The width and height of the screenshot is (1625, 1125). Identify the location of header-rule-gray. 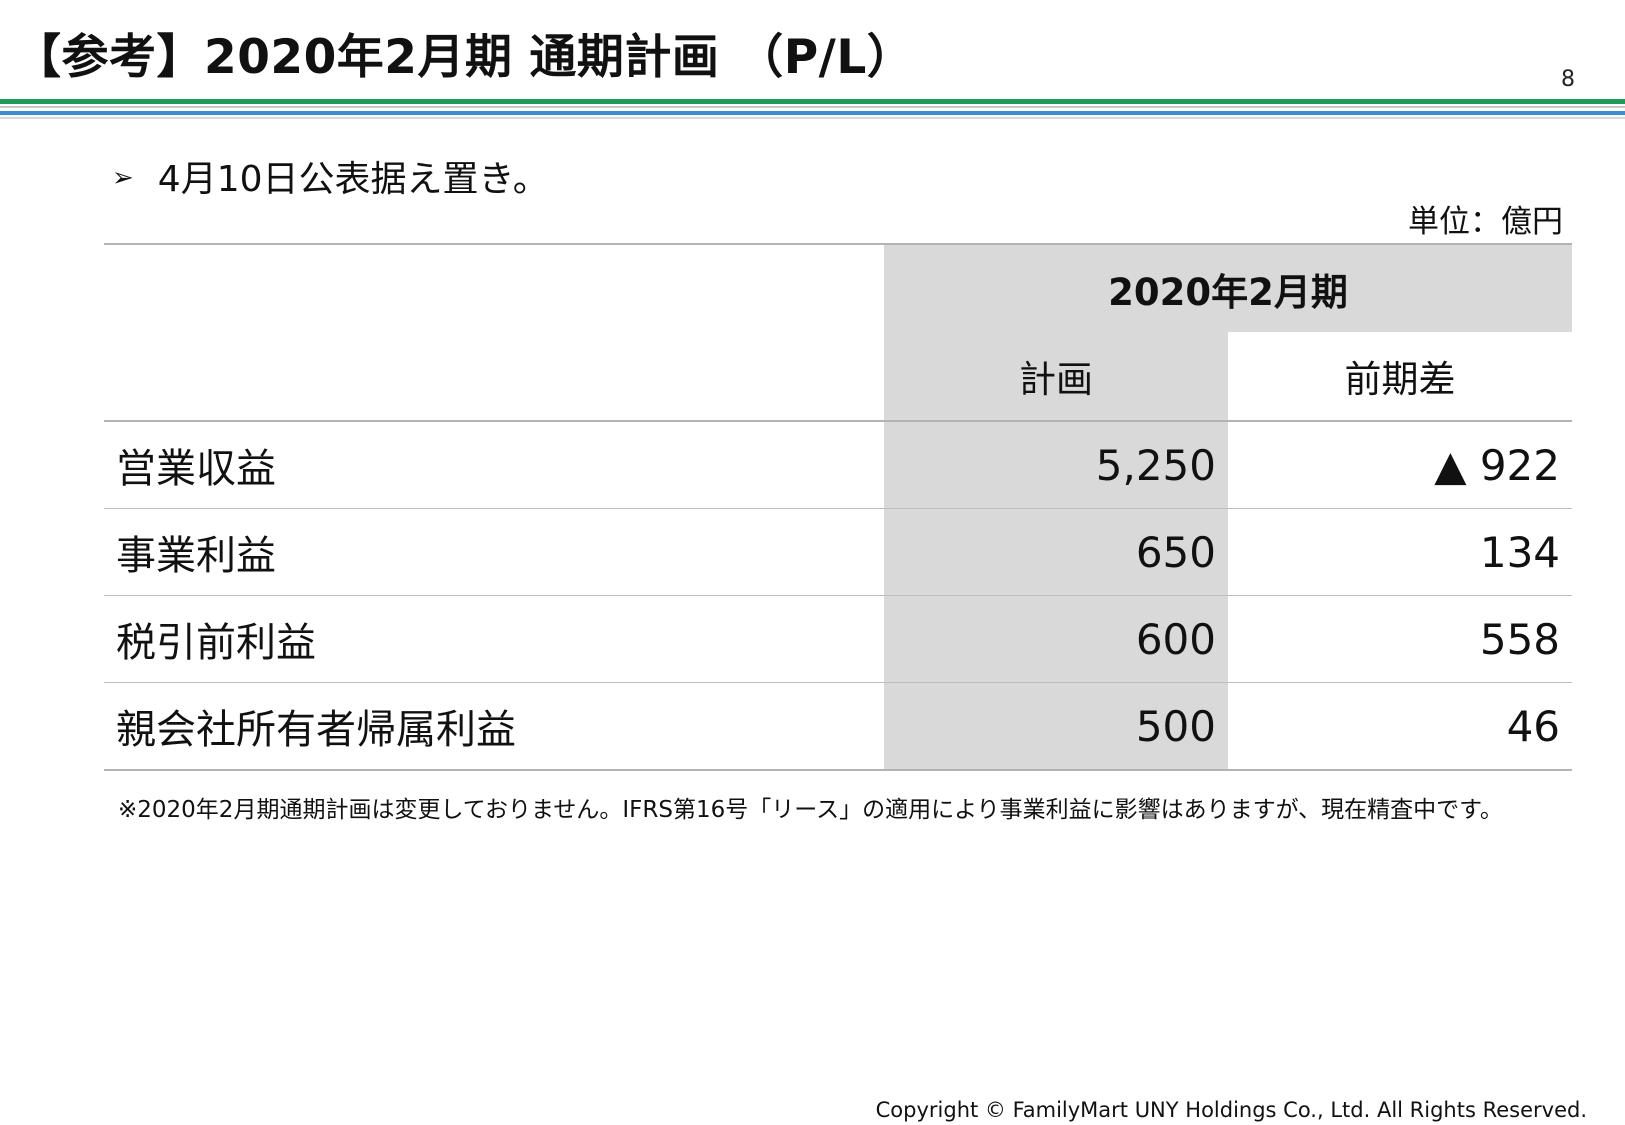
(812, 107).